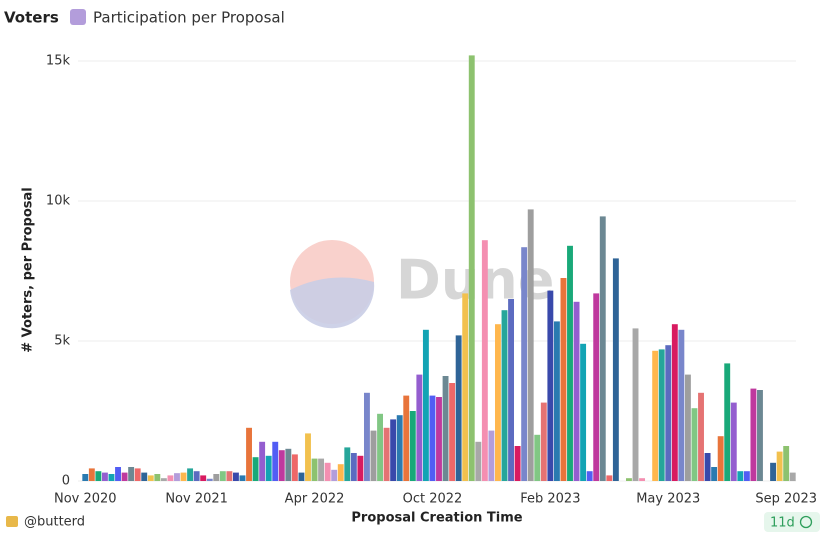 The image size is (828, 540). Describe the element at coordinates (189, 18) in the screenshot. I see `chart-subtitle: Participation per Proposal` at that location.